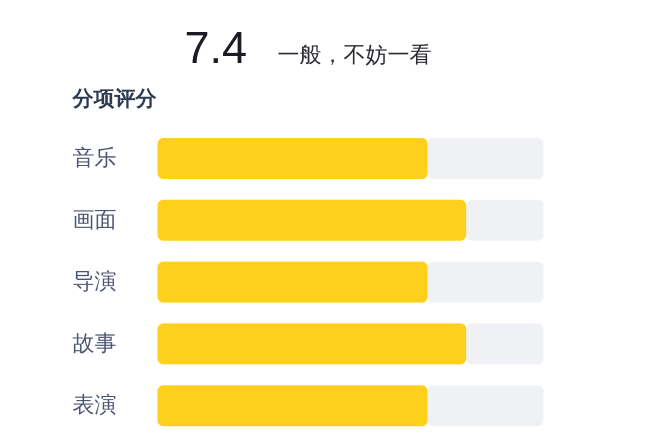 The image size is (660, 439). Describe the element at coordinates (94, 405) in the screenshot. I see `y-tick-label: 表演` at that location.